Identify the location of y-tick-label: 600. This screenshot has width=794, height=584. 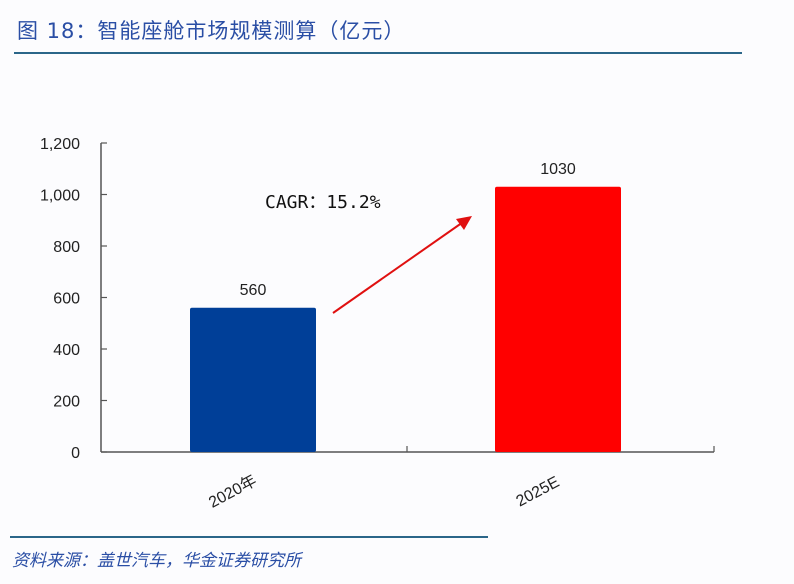
(66, 299).